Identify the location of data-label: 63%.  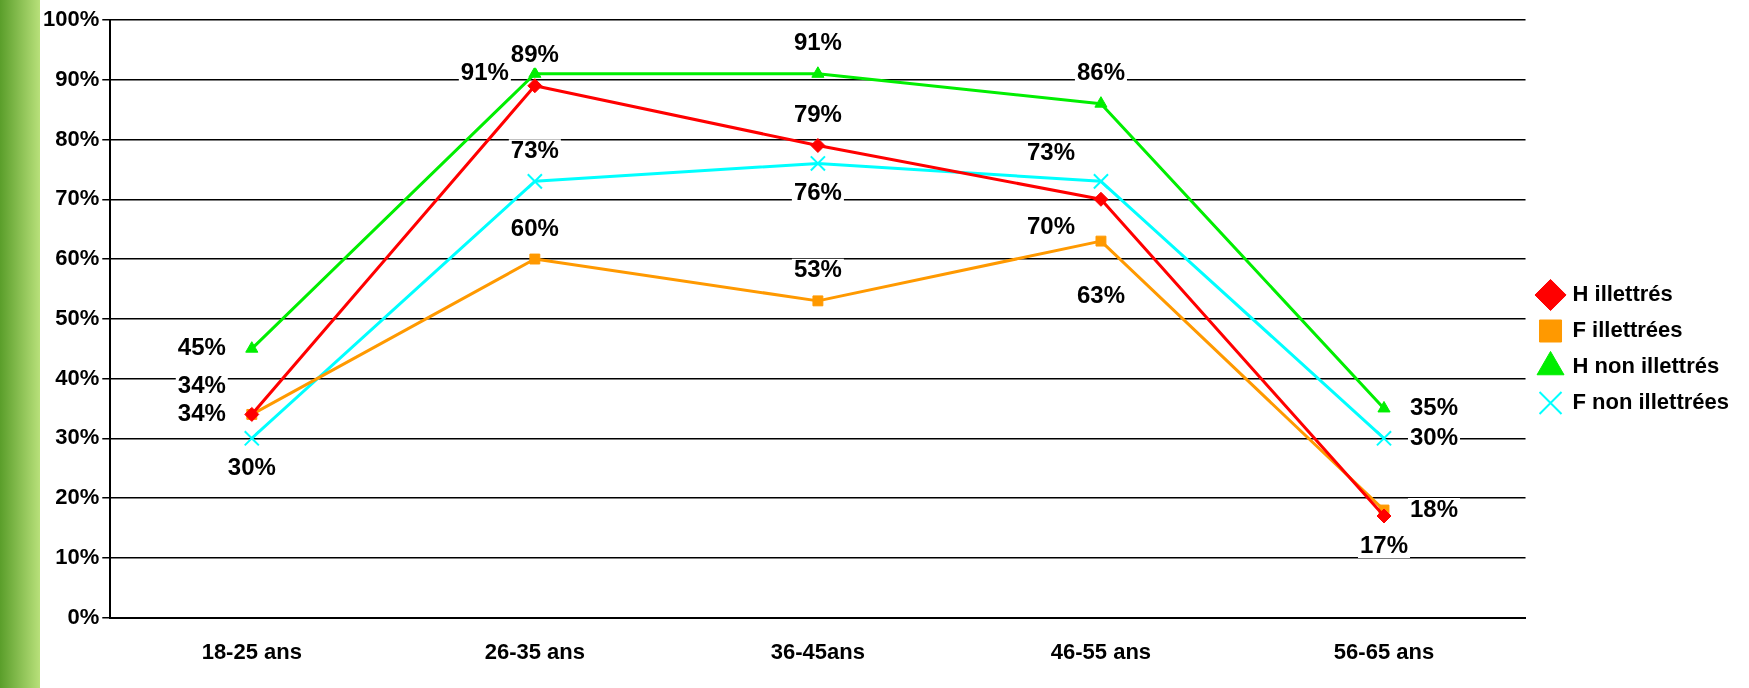
(1100, 294).